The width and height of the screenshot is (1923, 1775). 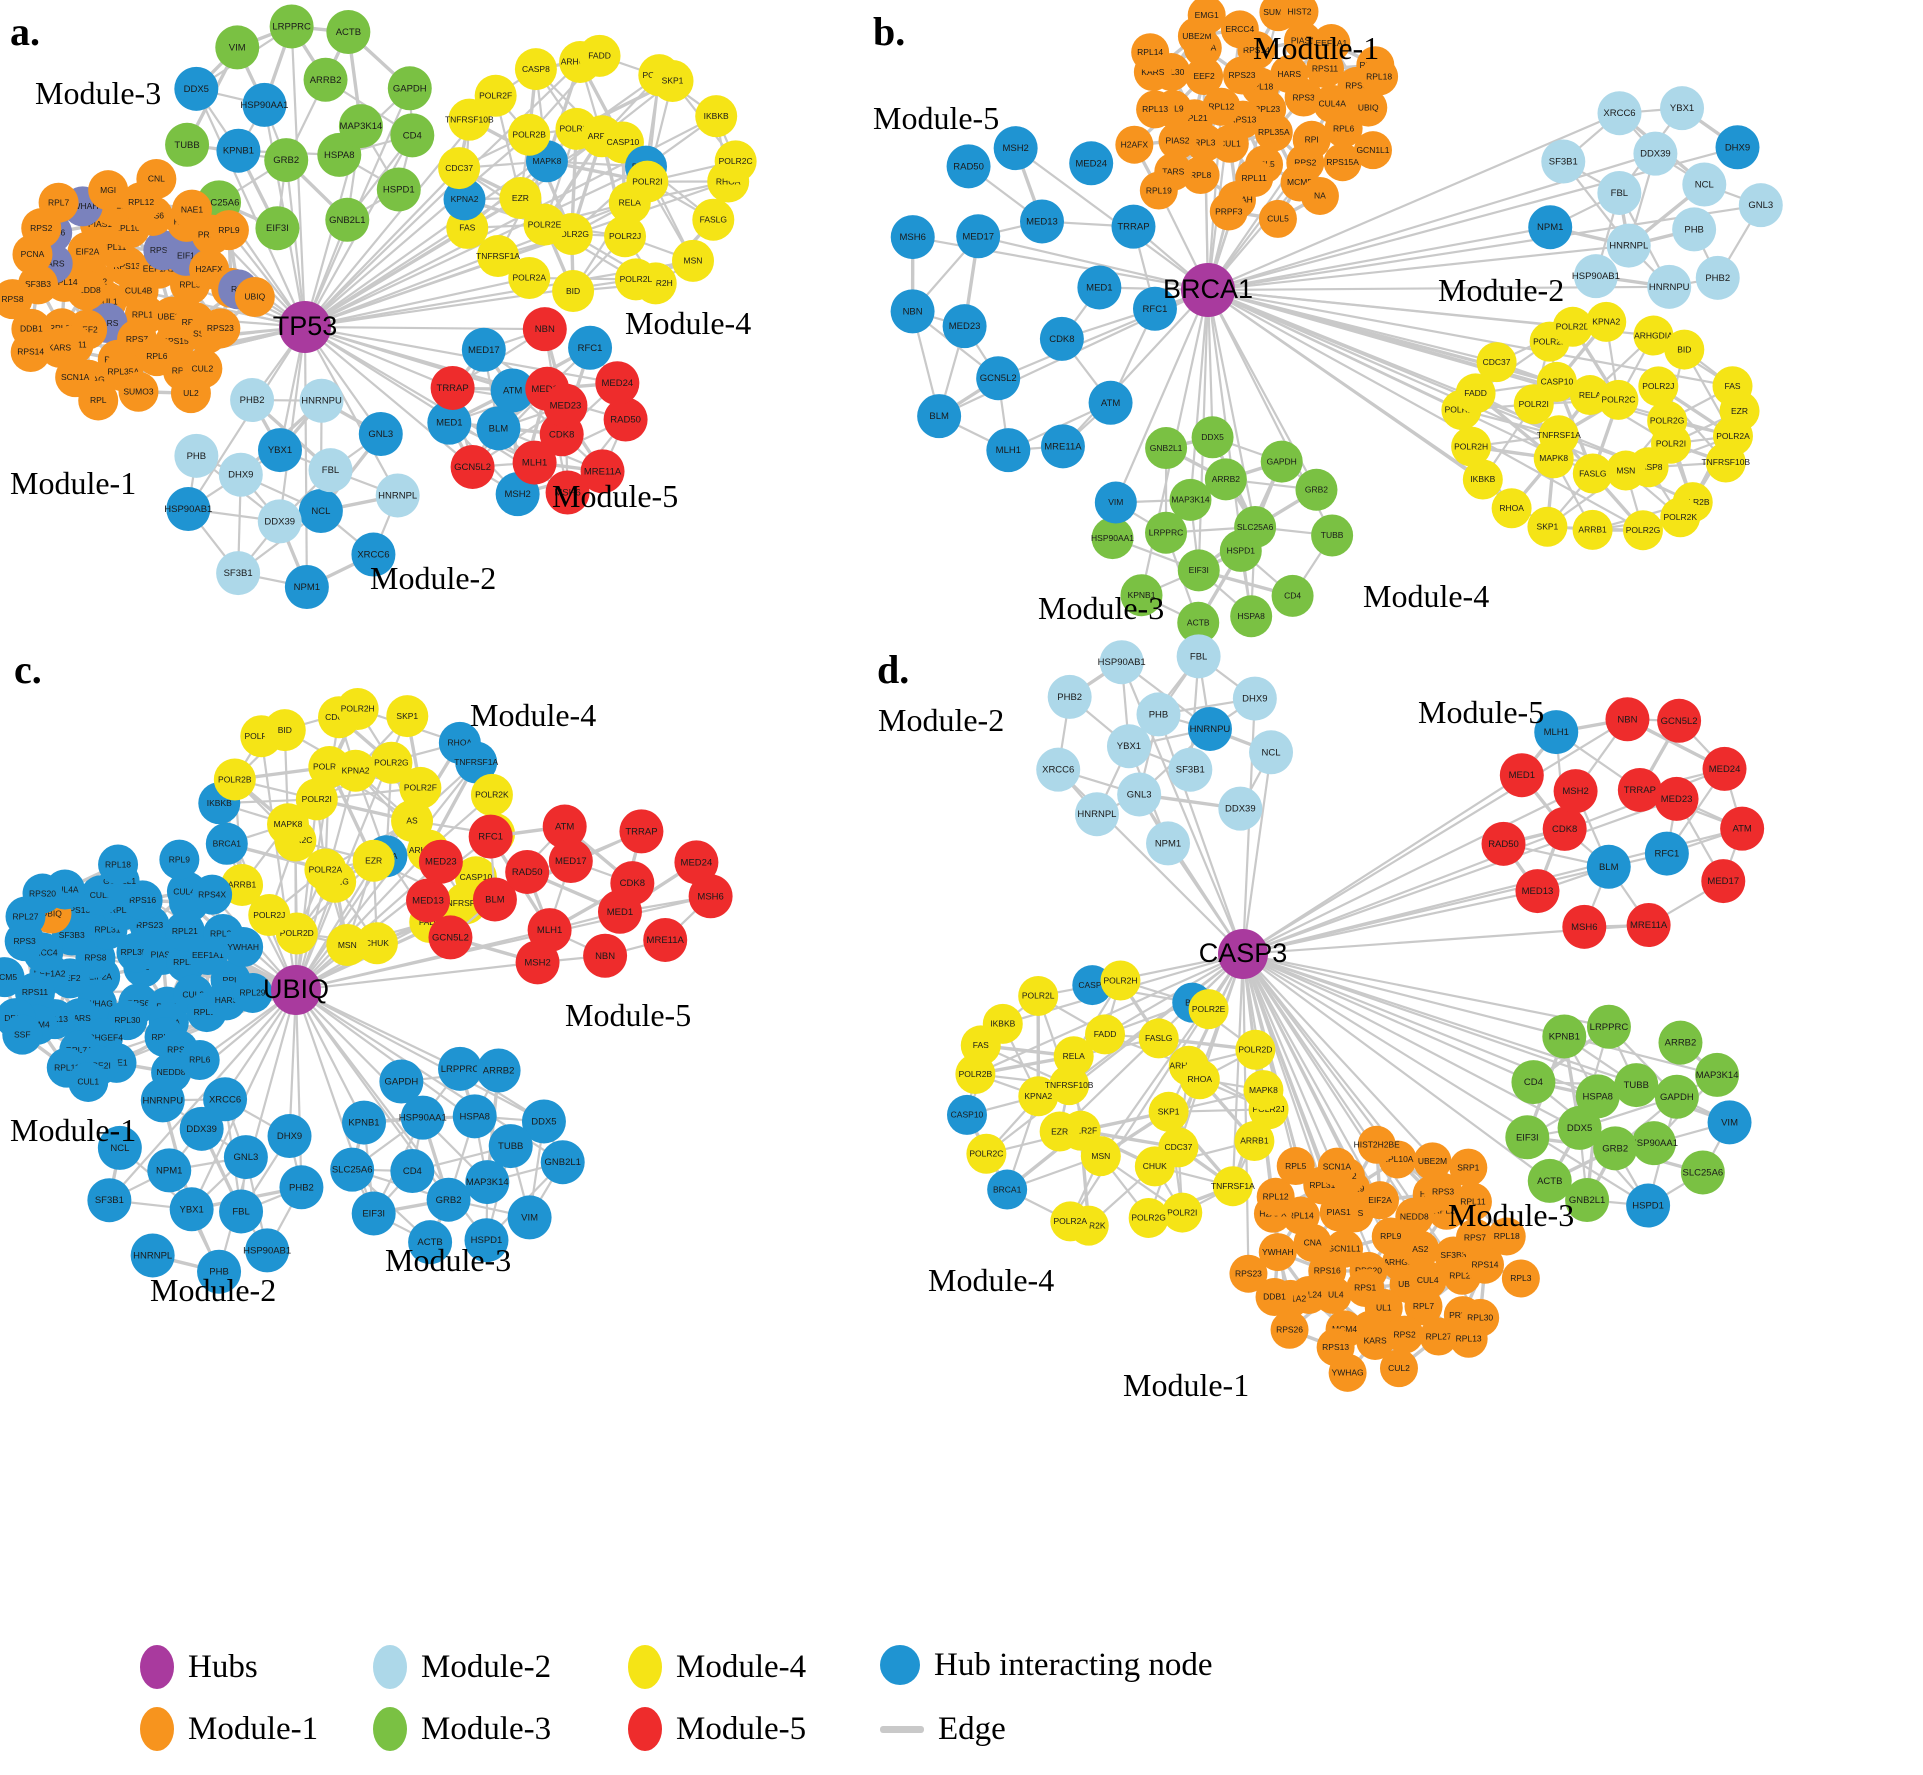 What do you see at coordinates (30, 351) in the screenshot?
I see `network-node: RPS14` at bounding box center [30, 351].